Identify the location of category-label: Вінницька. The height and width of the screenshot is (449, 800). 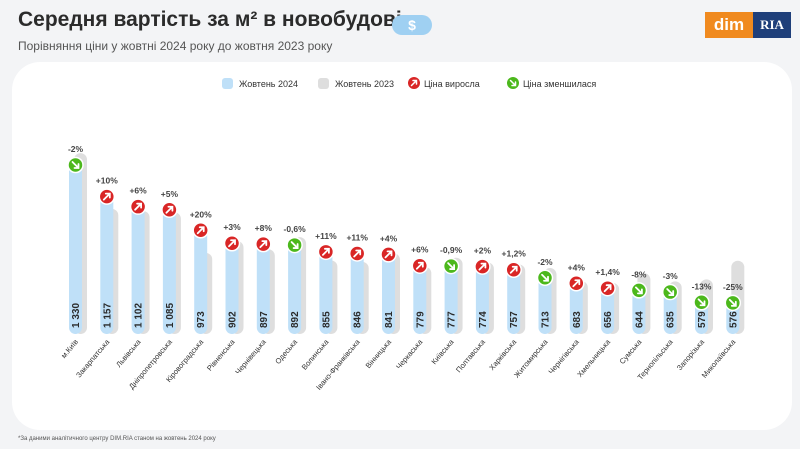
(379, 353).